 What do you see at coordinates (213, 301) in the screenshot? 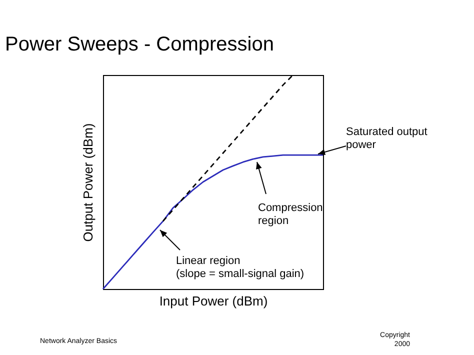
I see `x-axis-title: Input Power (dBm)` at bounding box center [213, 301].